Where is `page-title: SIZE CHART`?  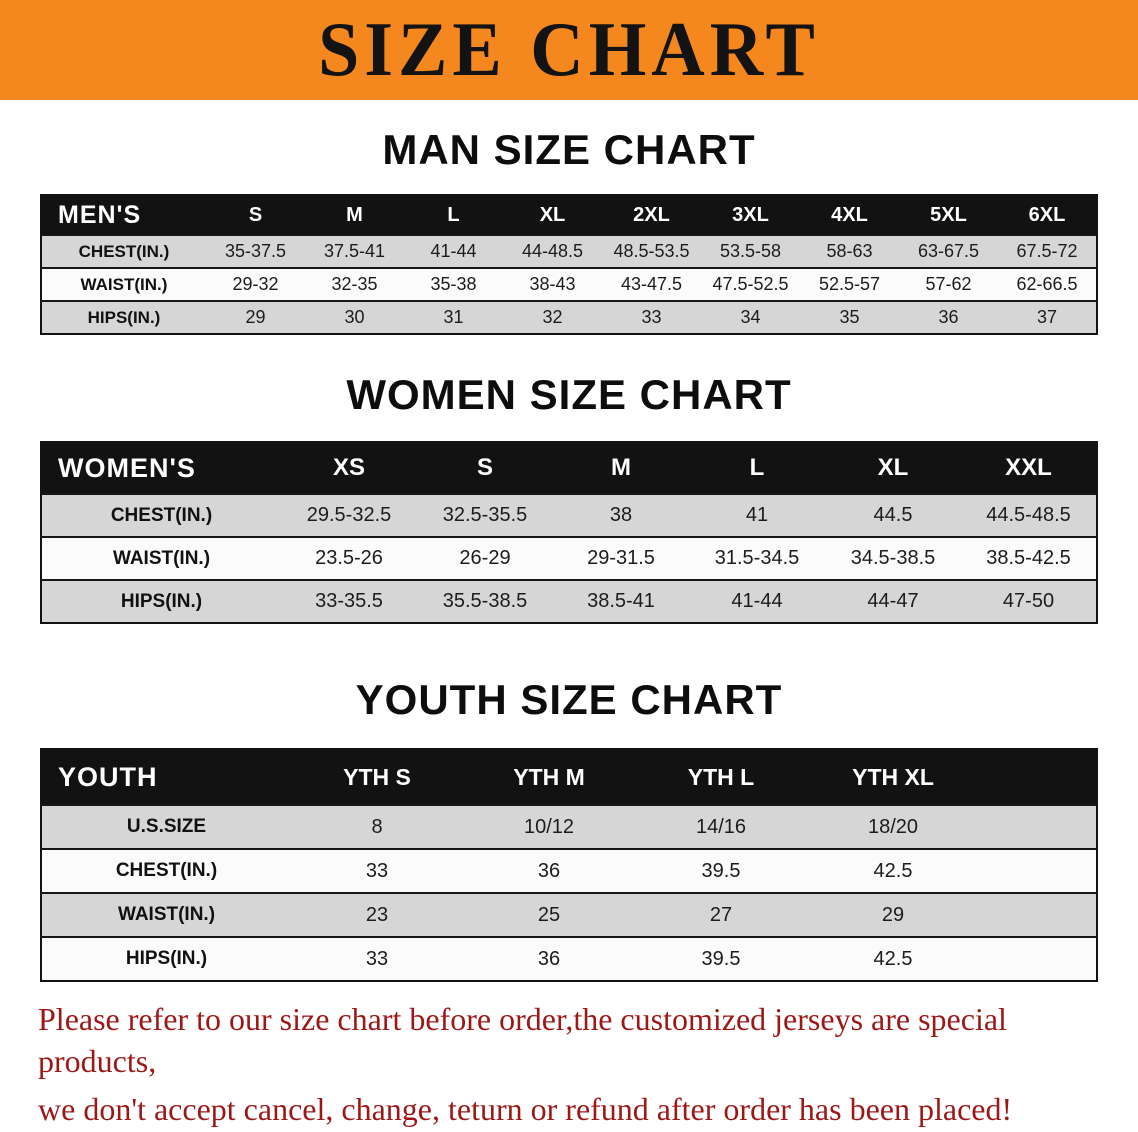 page-title: SIZE CHART is located at coordinates (569, 50).